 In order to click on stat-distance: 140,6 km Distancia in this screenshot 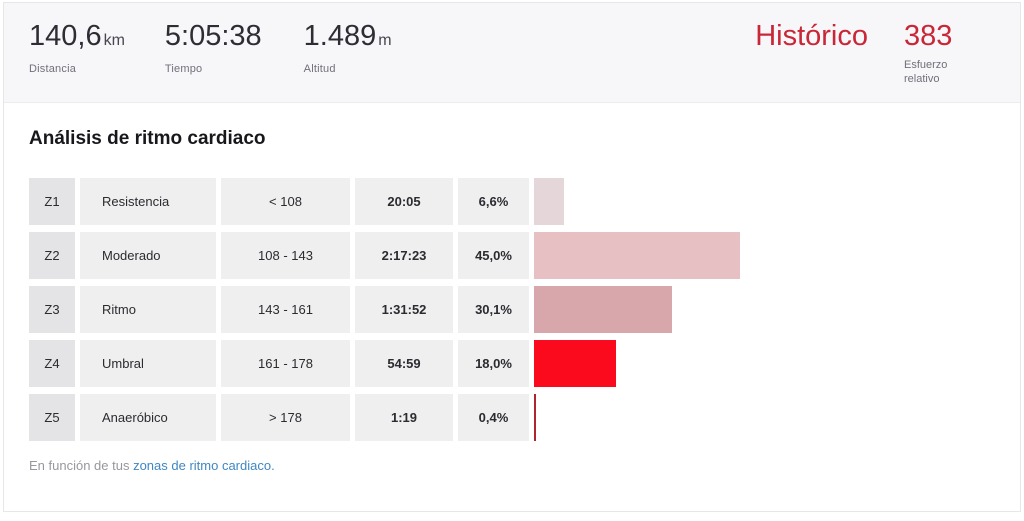, I will do `click(77, 47)`.